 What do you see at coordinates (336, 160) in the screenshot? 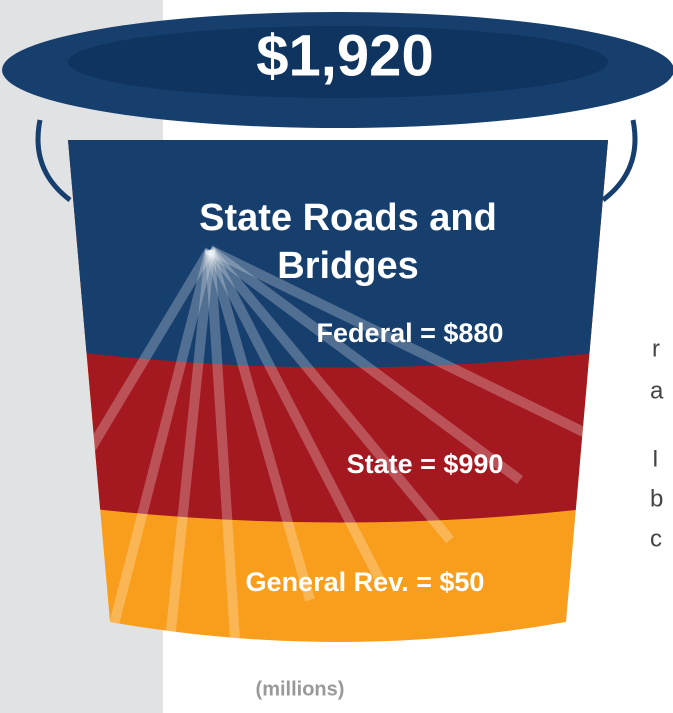
I see `handle` at bounding box center [336, 160].